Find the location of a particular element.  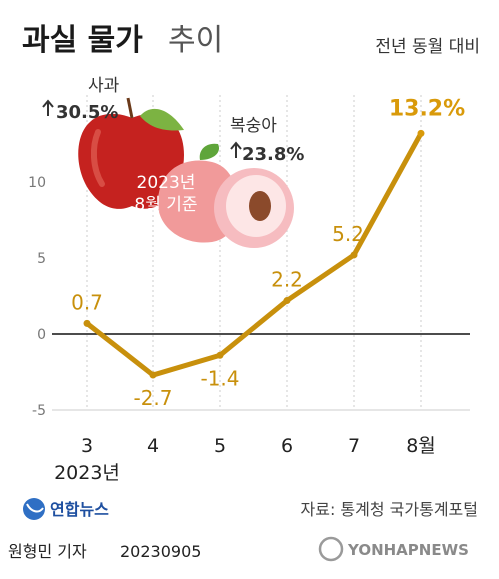

apple-label: 사과 is located at coordinates (104, 86).